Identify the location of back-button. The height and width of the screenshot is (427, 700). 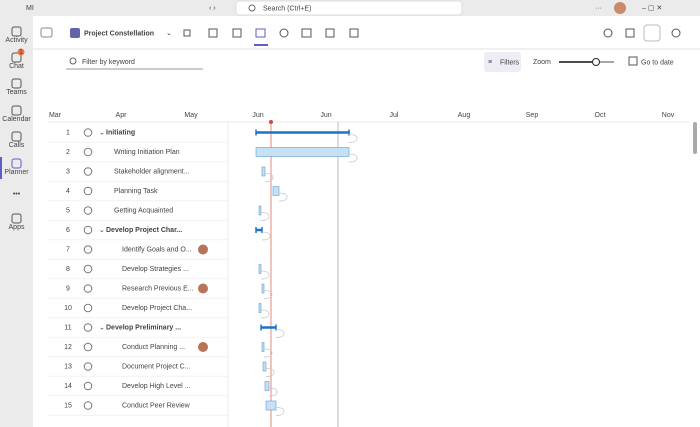
(46, 32).